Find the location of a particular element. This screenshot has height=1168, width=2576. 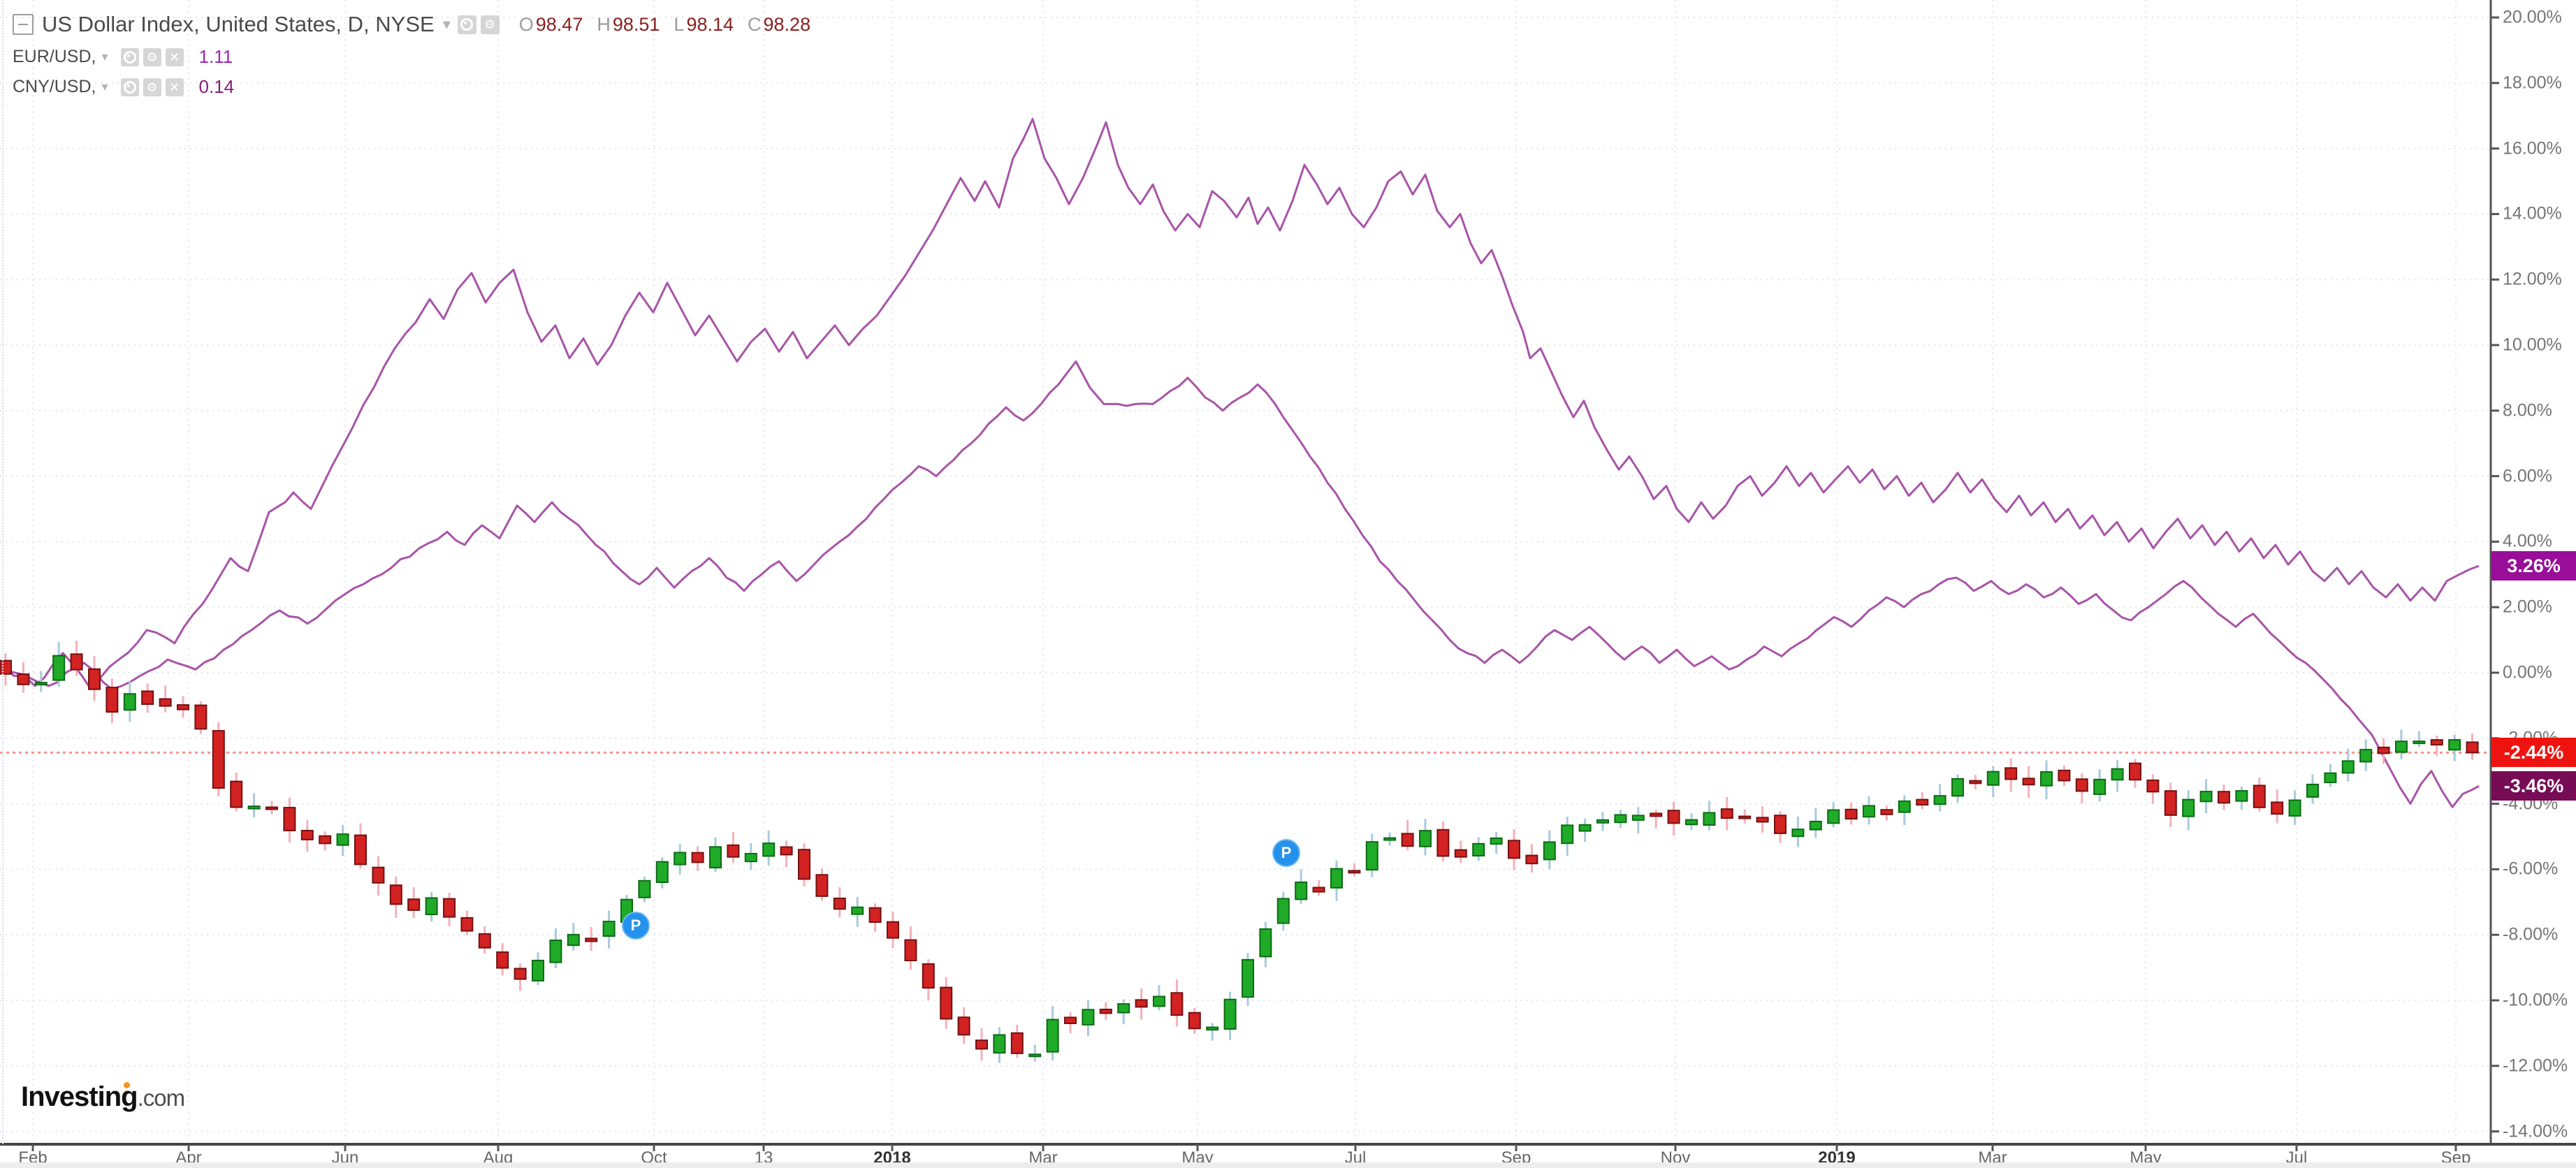

y-axis-tick-label: 4.00% is located at coordinates (2527, 541).